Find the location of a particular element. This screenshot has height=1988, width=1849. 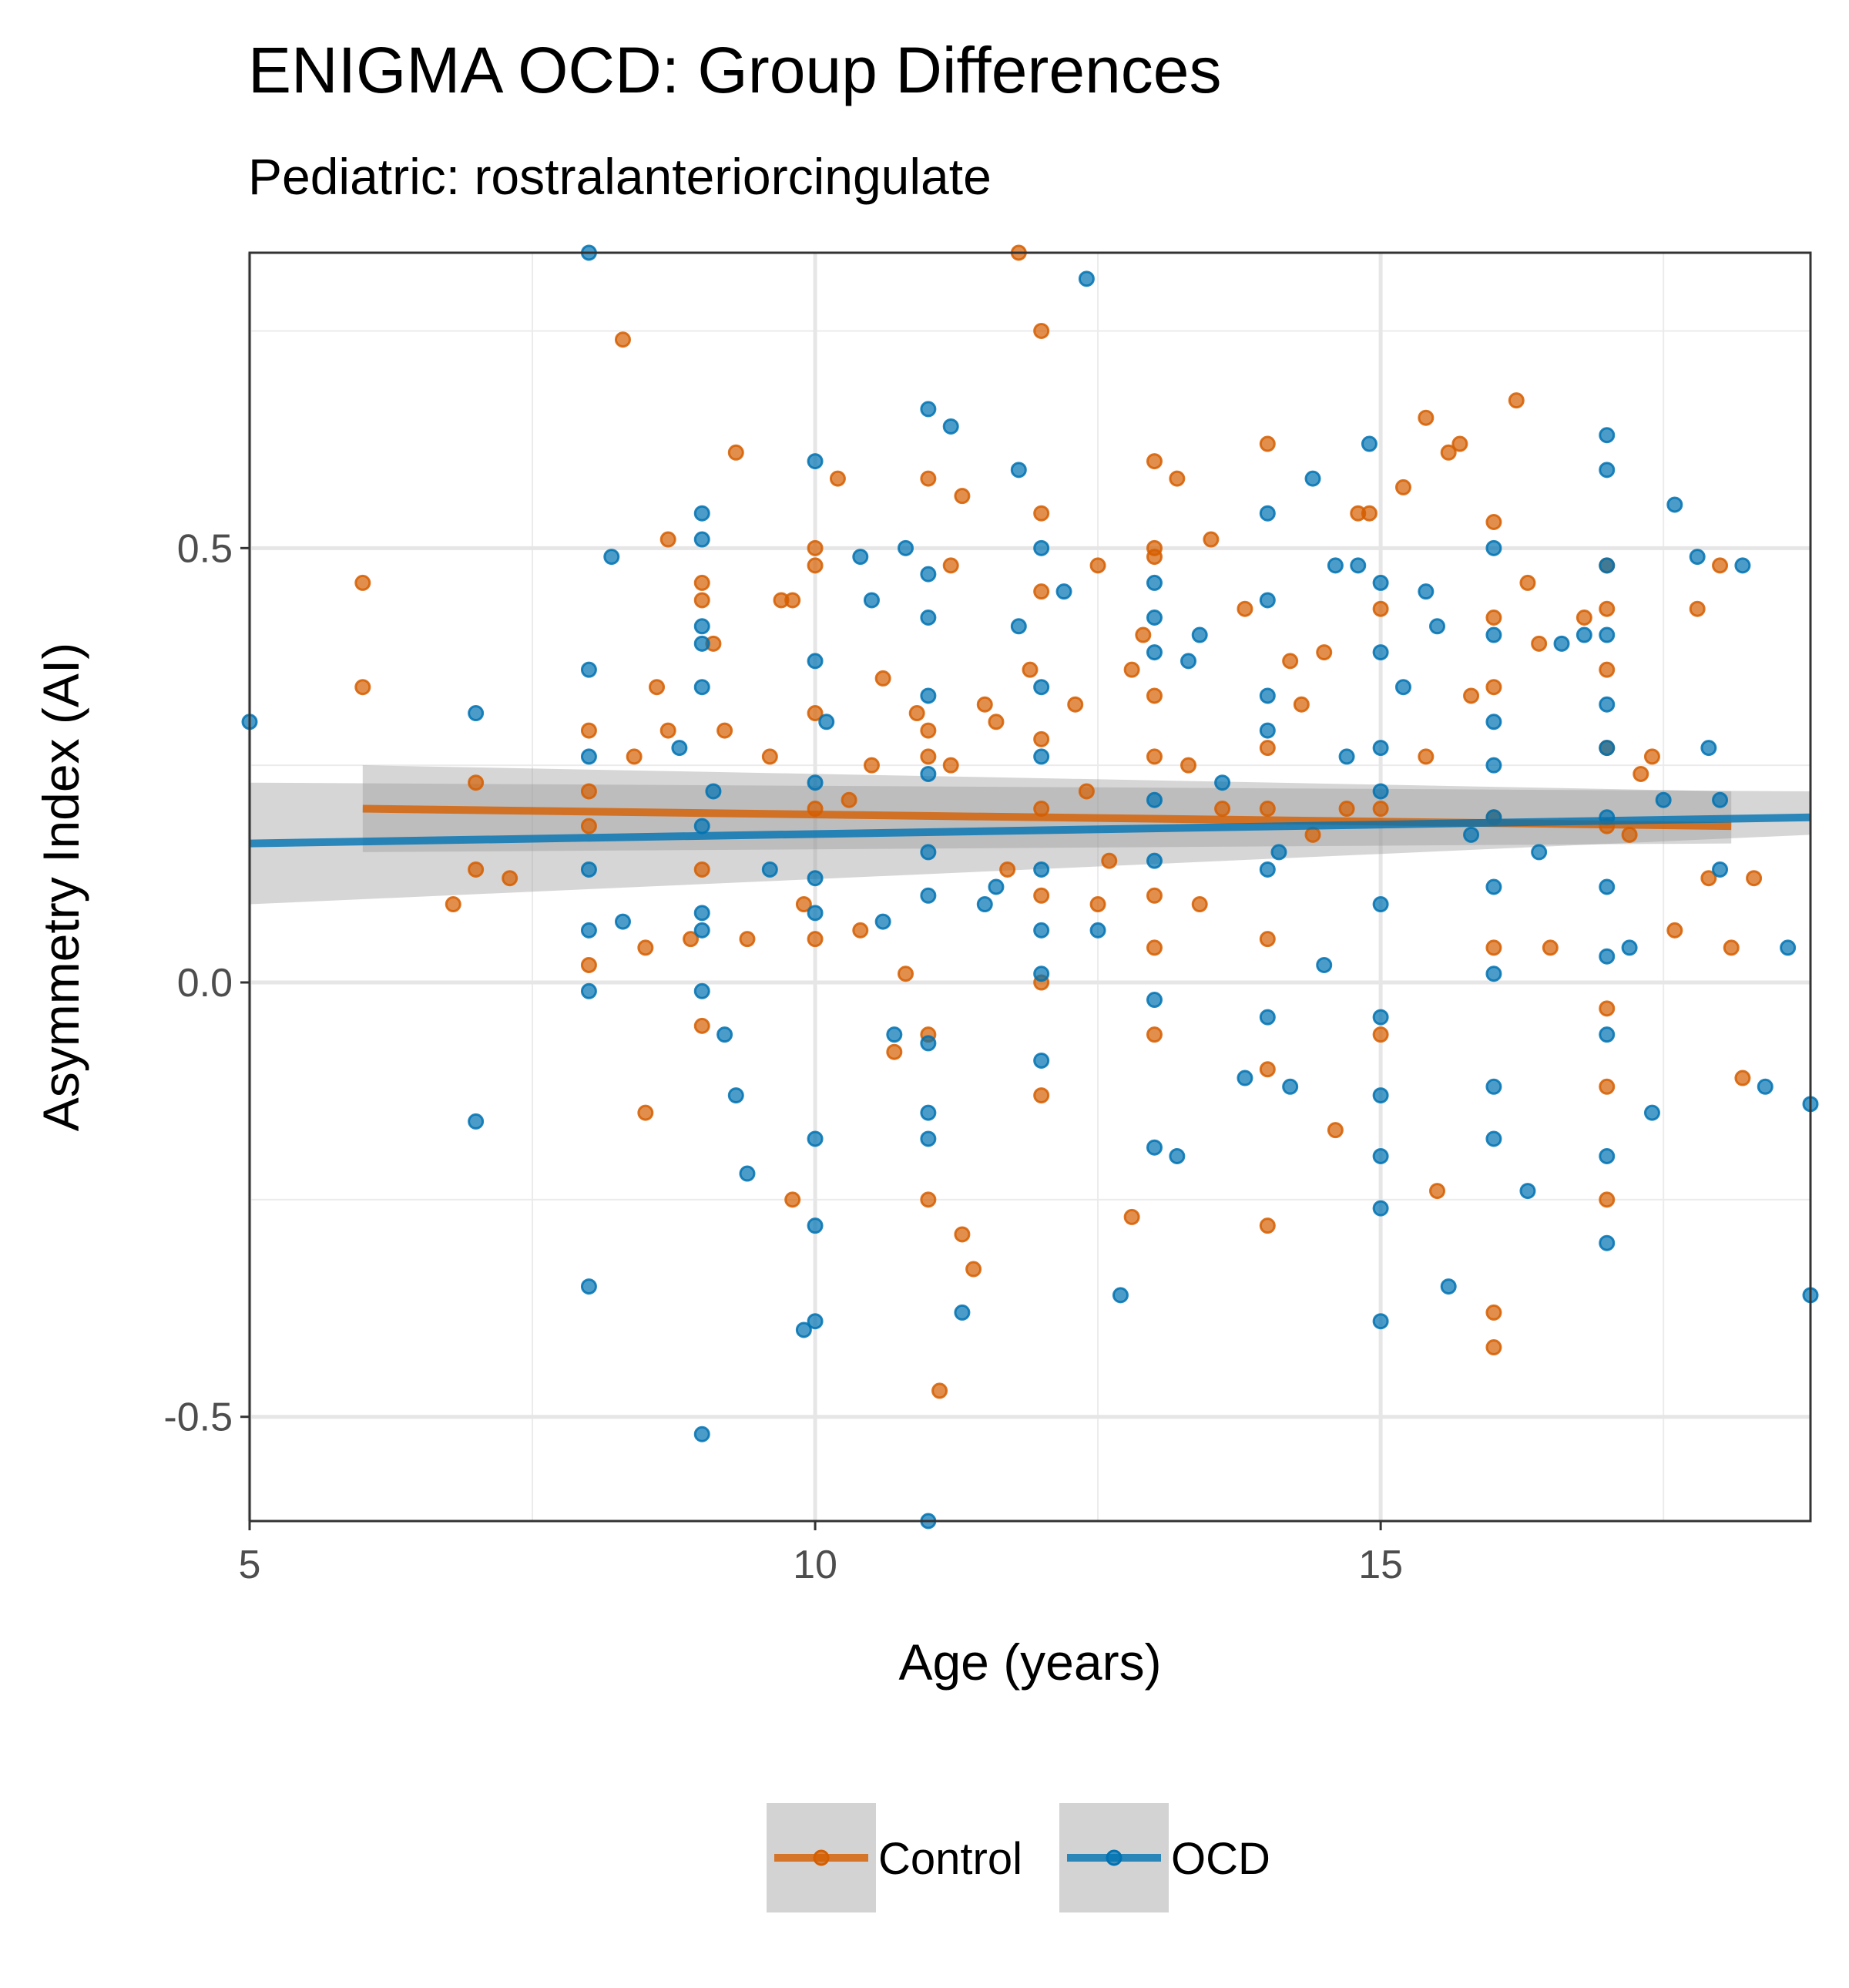

legend-dot-ocd is located at coordinates (1114, 1857).